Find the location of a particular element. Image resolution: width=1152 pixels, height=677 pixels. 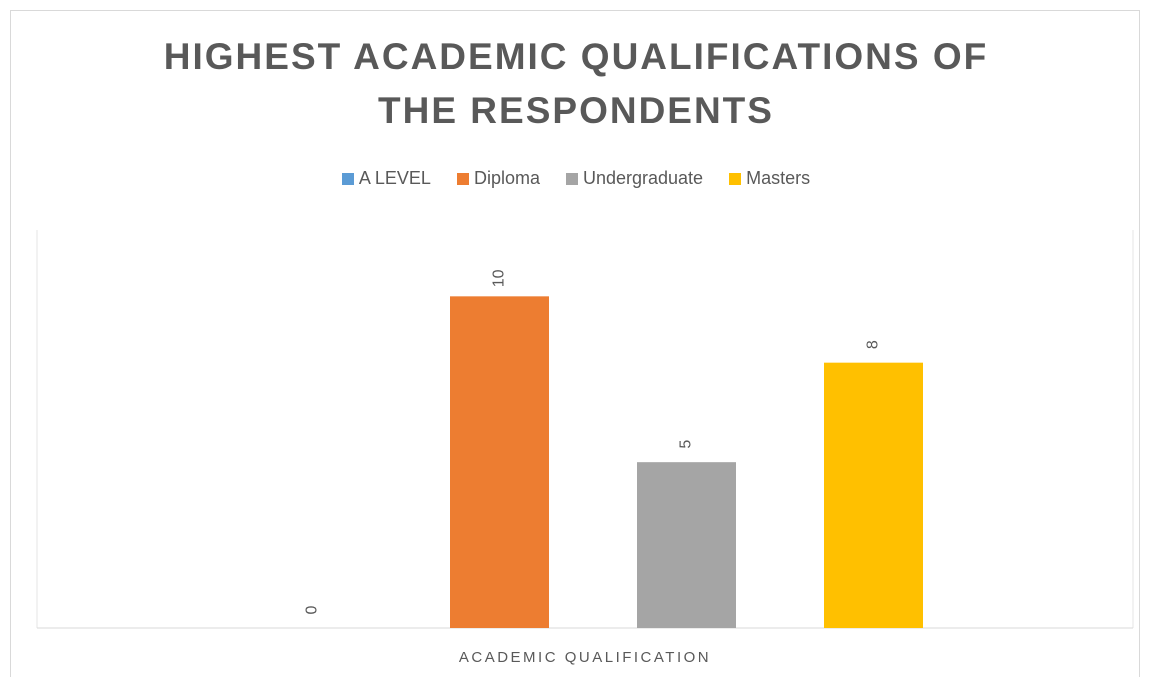

legend-item: Masters is located at coordinates (769, 178).